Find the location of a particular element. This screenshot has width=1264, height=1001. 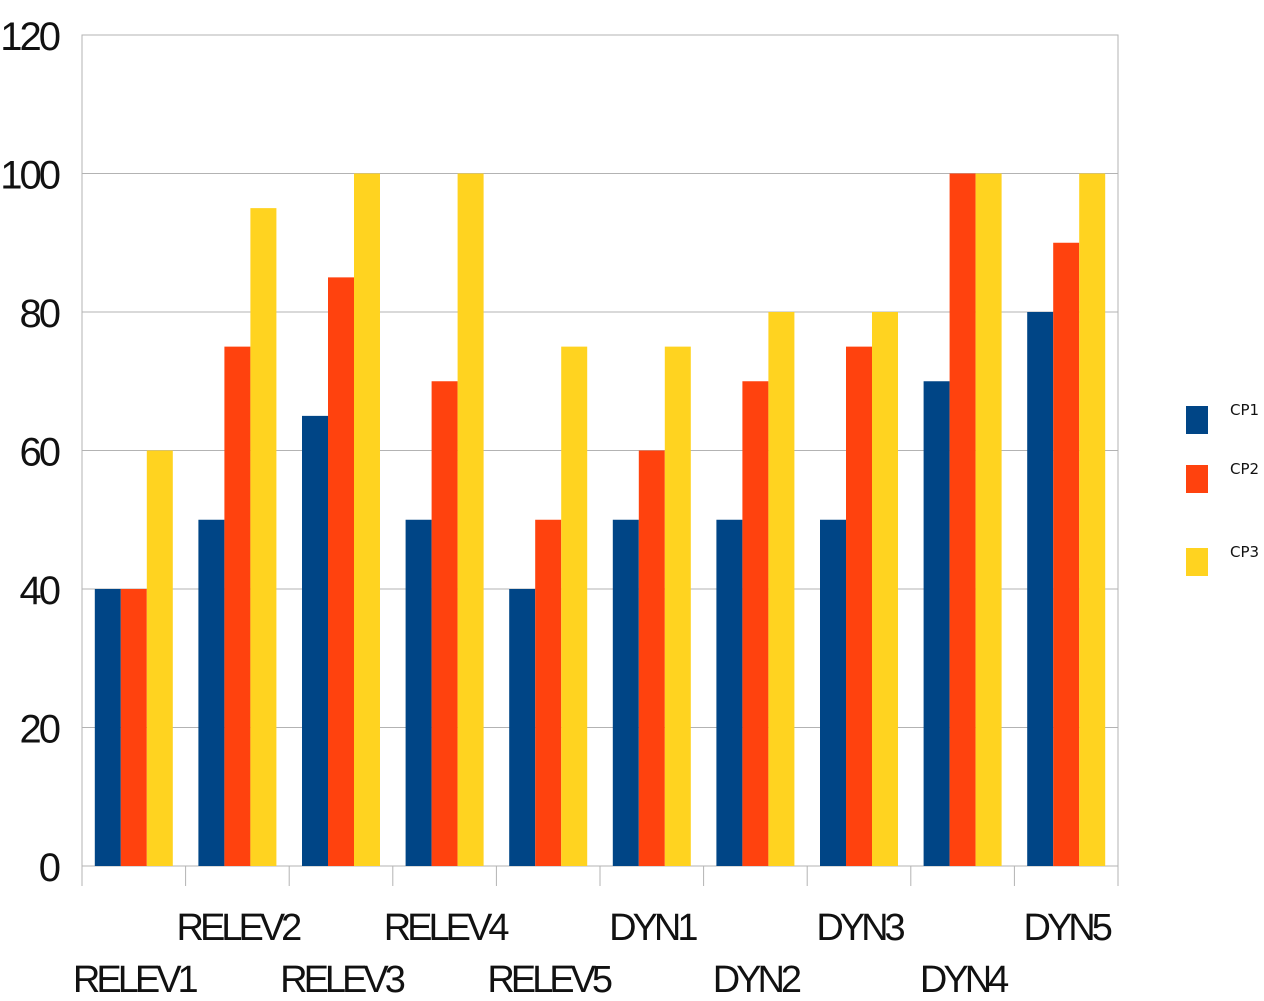

x-tick-label: DYN1 is located at coordinates (653, 928).